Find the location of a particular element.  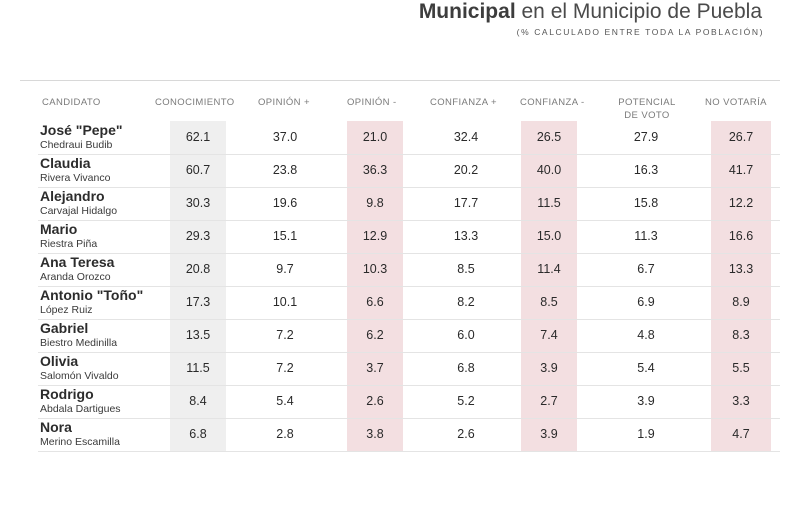

table-cell: 60.7 is located at coordinates (198, 170).